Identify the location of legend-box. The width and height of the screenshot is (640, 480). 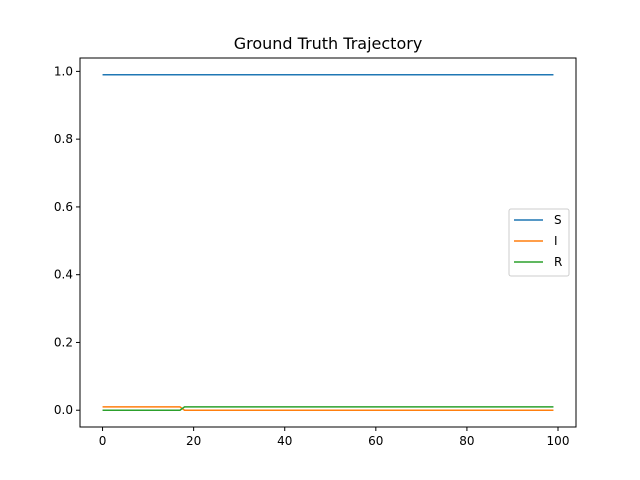
(539, 242).